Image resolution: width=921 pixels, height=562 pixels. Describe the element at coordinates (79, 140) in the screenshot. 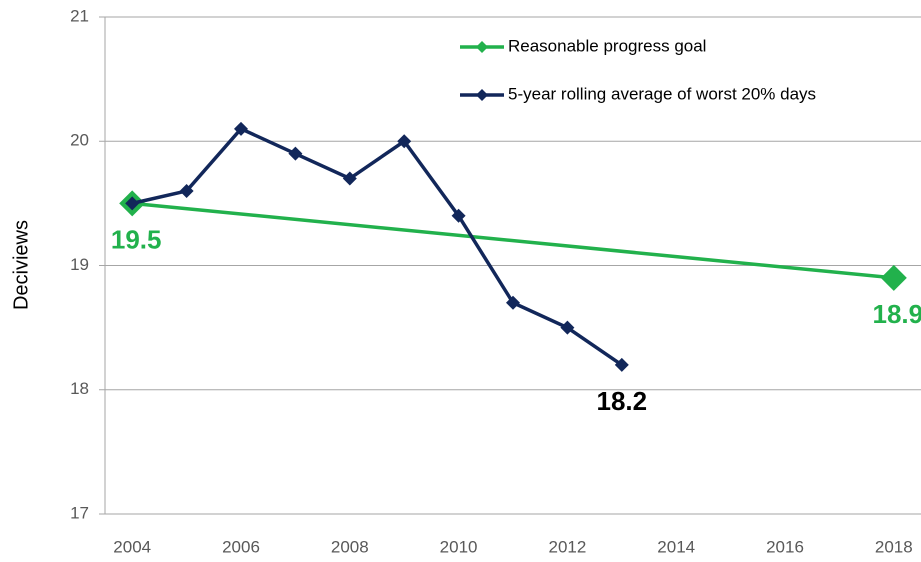

I see `y-tick-label: 20` at that location.